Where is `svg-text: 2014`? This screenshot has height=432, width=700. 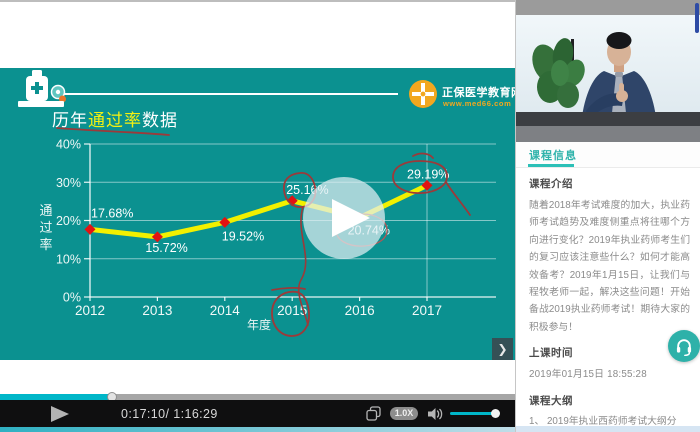
svg-text: 2014 is located at coordinates (225, 310).